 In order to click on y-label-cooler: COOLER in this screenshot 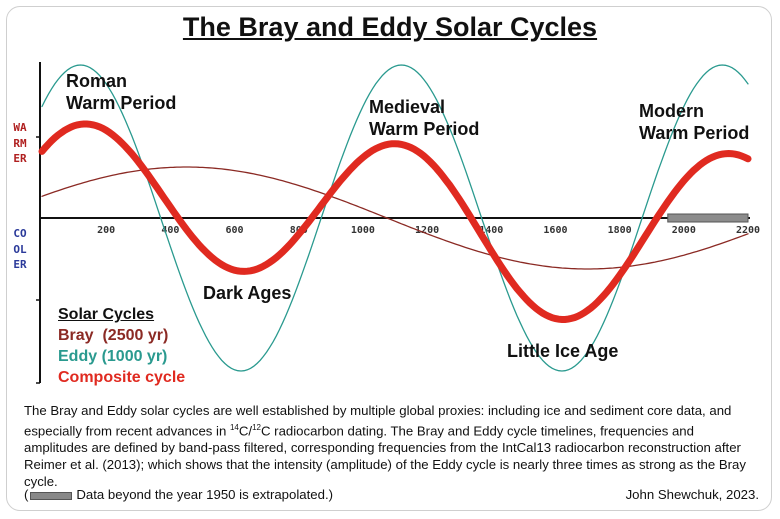, I will do `click(20, 249)`.